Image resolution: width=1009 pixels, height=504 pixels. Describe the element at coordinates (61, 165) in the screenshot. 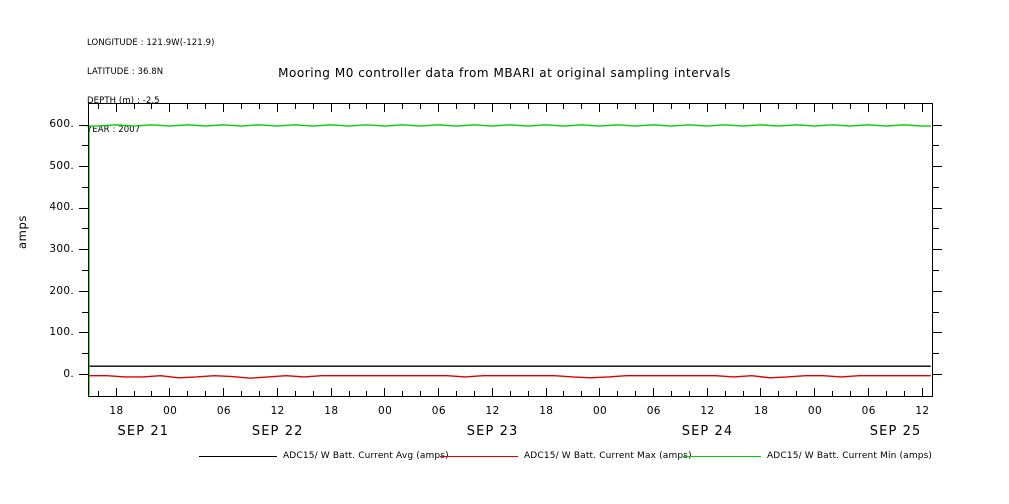

I see `y-axis-tick-label: 500.` at that location.